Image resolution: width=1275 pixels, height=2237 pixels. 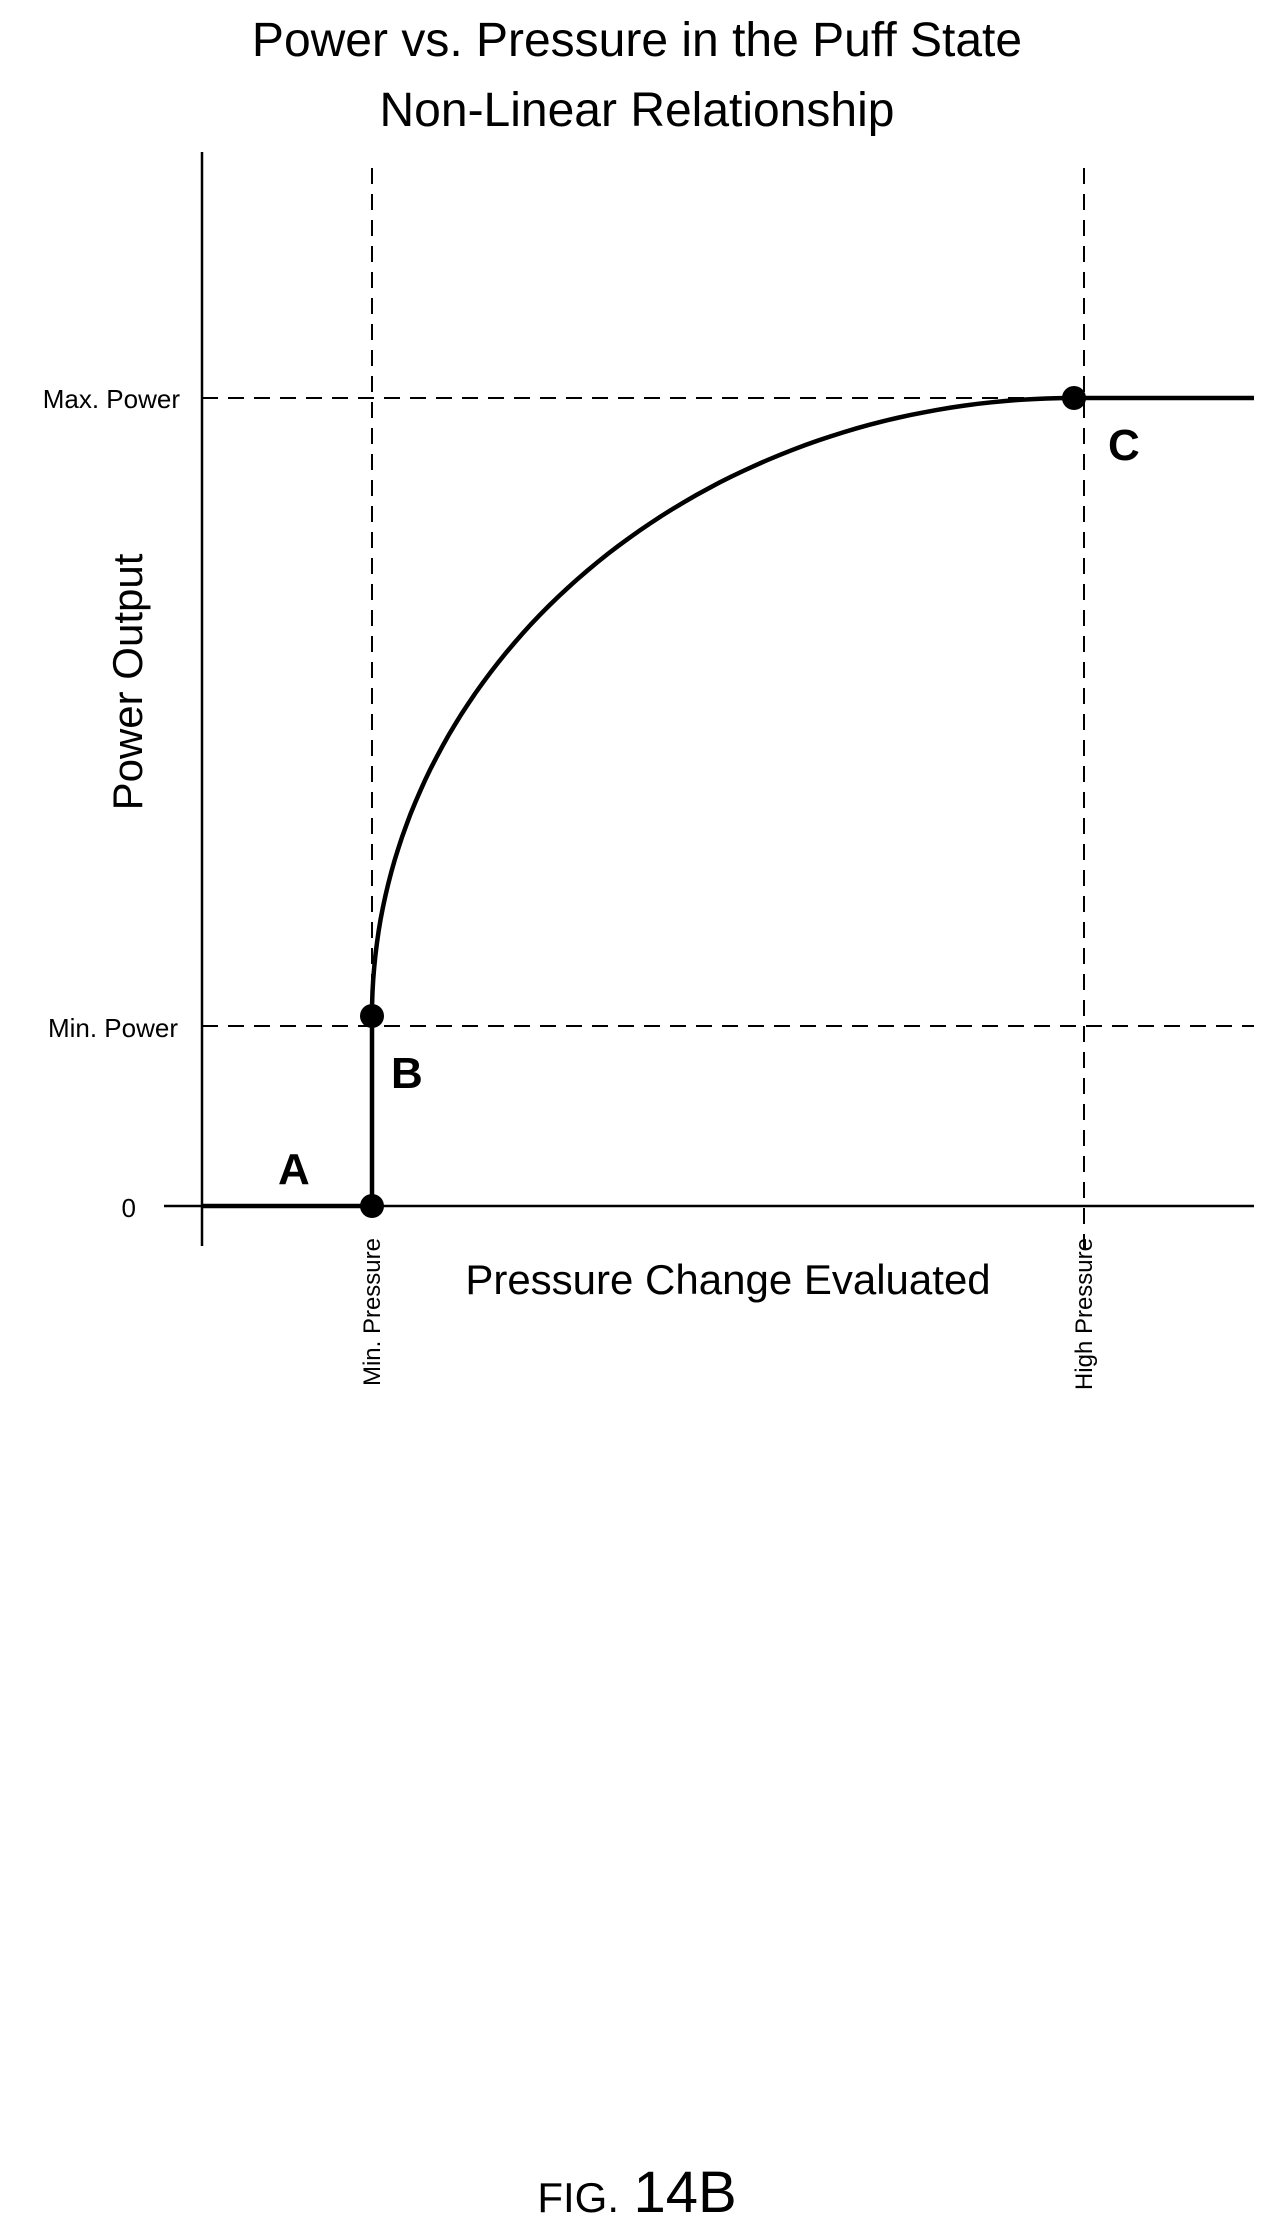 What do you see at coordinates (1084, 1314) in the screenshot?
I see `x-tick-high-pressure: High Pressure` at bounding box center [1084, 1314].